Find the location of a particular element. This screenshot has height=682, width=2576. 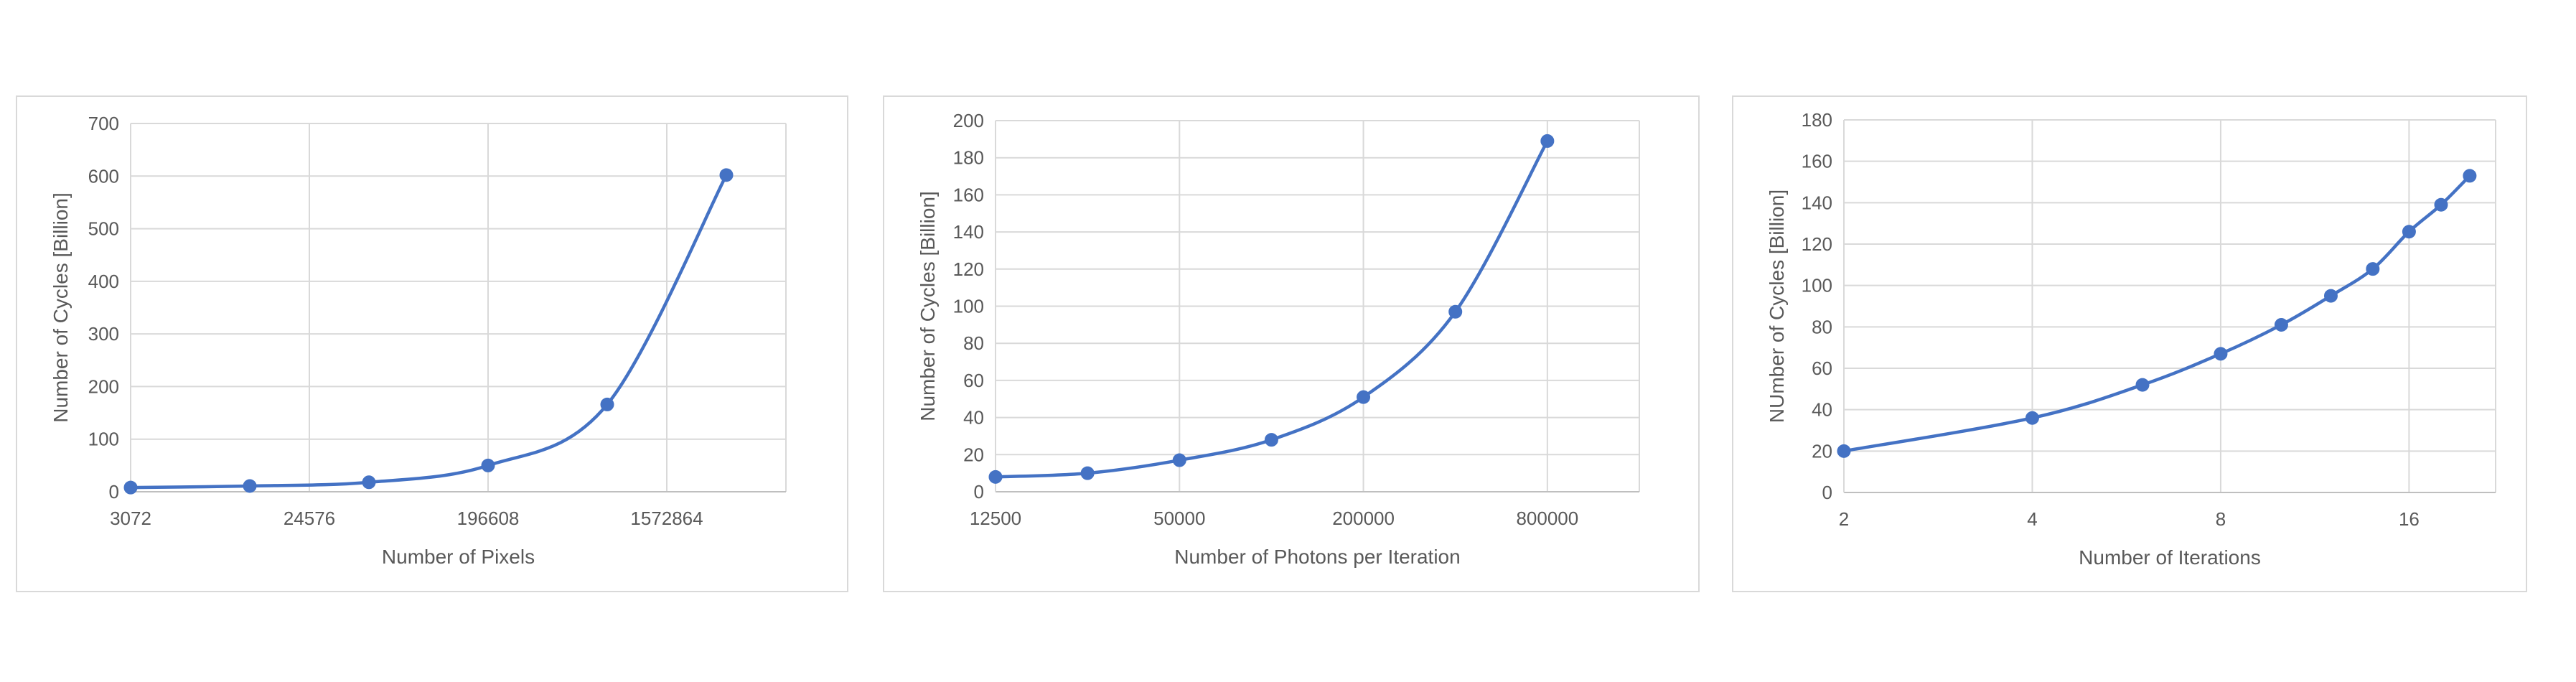

x-tick-label: 50000 is located at coordinates (1179, 518).